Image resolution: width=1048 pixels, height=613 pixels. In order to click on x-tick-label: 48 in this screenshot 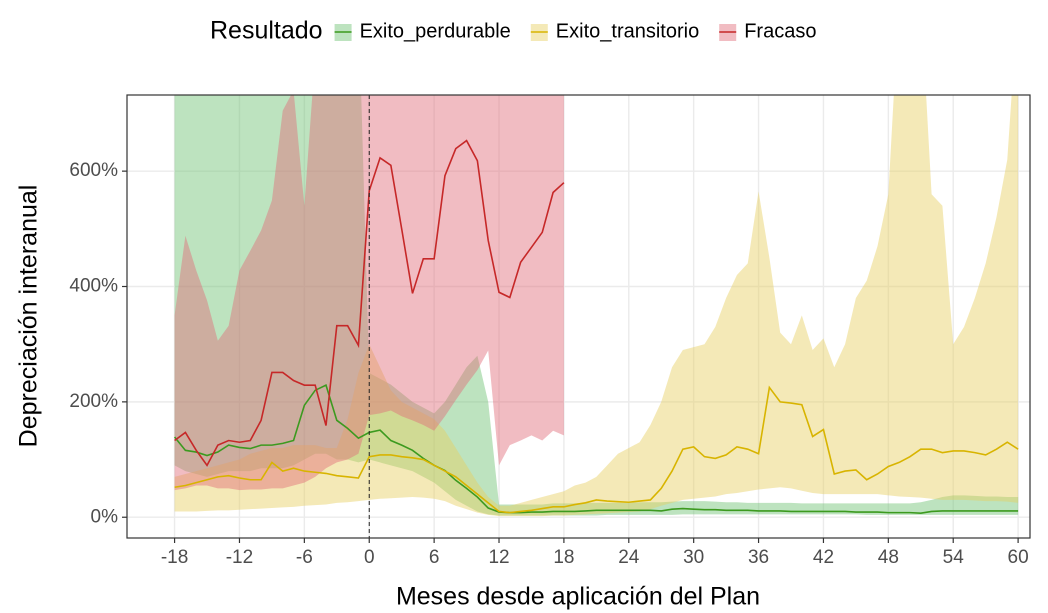, I will do `click(888, 557)`.